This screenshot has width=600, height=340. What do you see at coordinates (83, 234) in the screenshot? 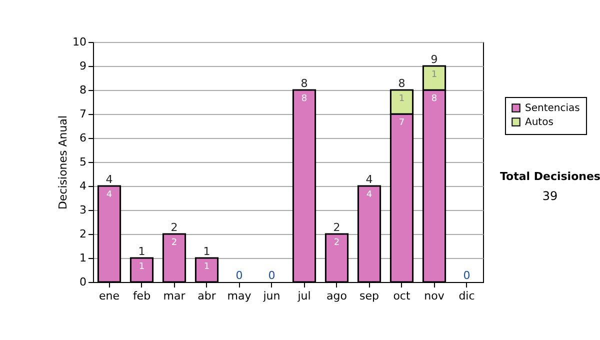
I see `y-tick-label: 2` at bounding box center [83, 234].